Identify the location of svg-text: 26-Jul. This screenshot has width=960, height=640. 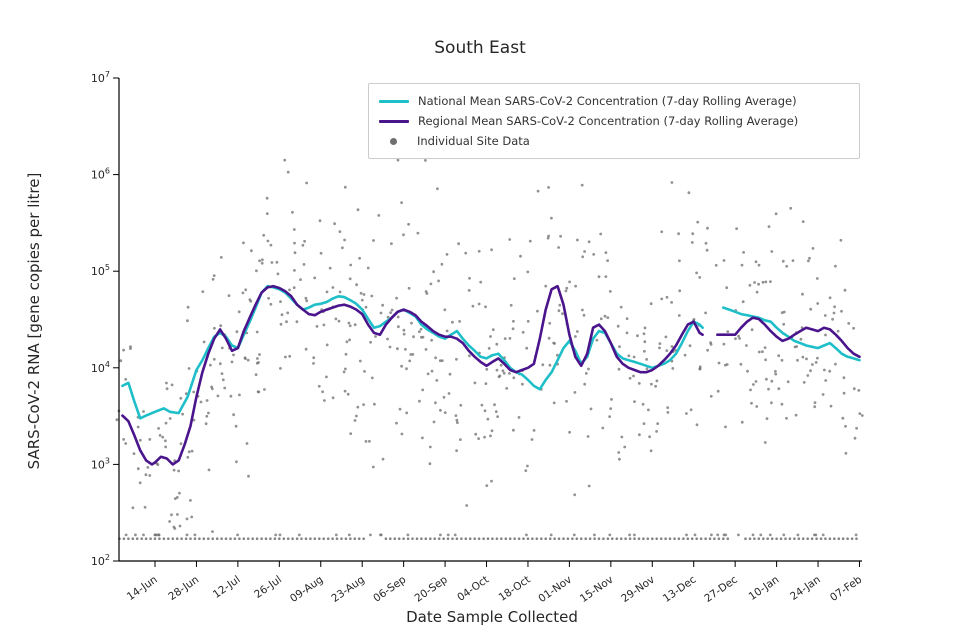
(268, 587).